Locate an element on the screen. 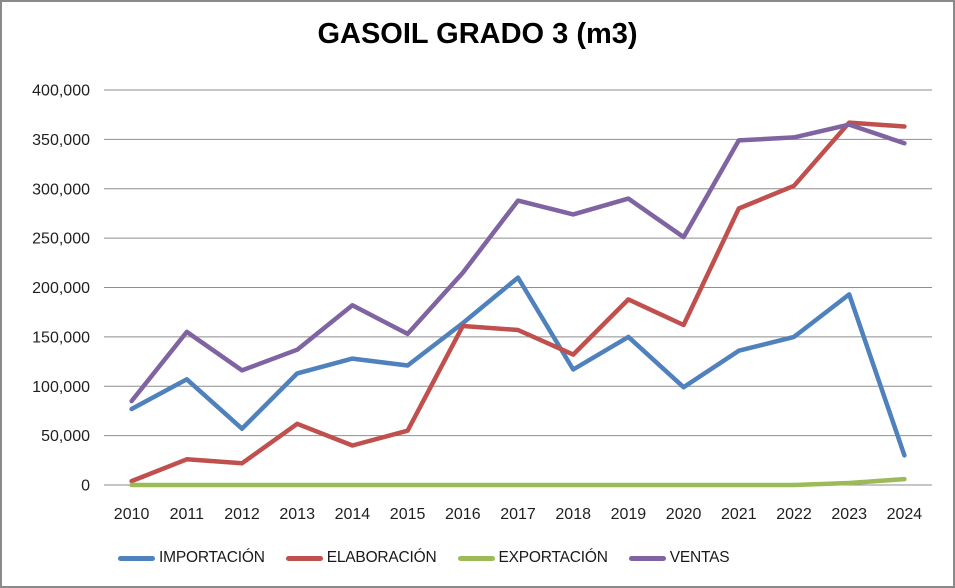  y-axis-tick-label: 350,000 is located at coordinates (61, 140).